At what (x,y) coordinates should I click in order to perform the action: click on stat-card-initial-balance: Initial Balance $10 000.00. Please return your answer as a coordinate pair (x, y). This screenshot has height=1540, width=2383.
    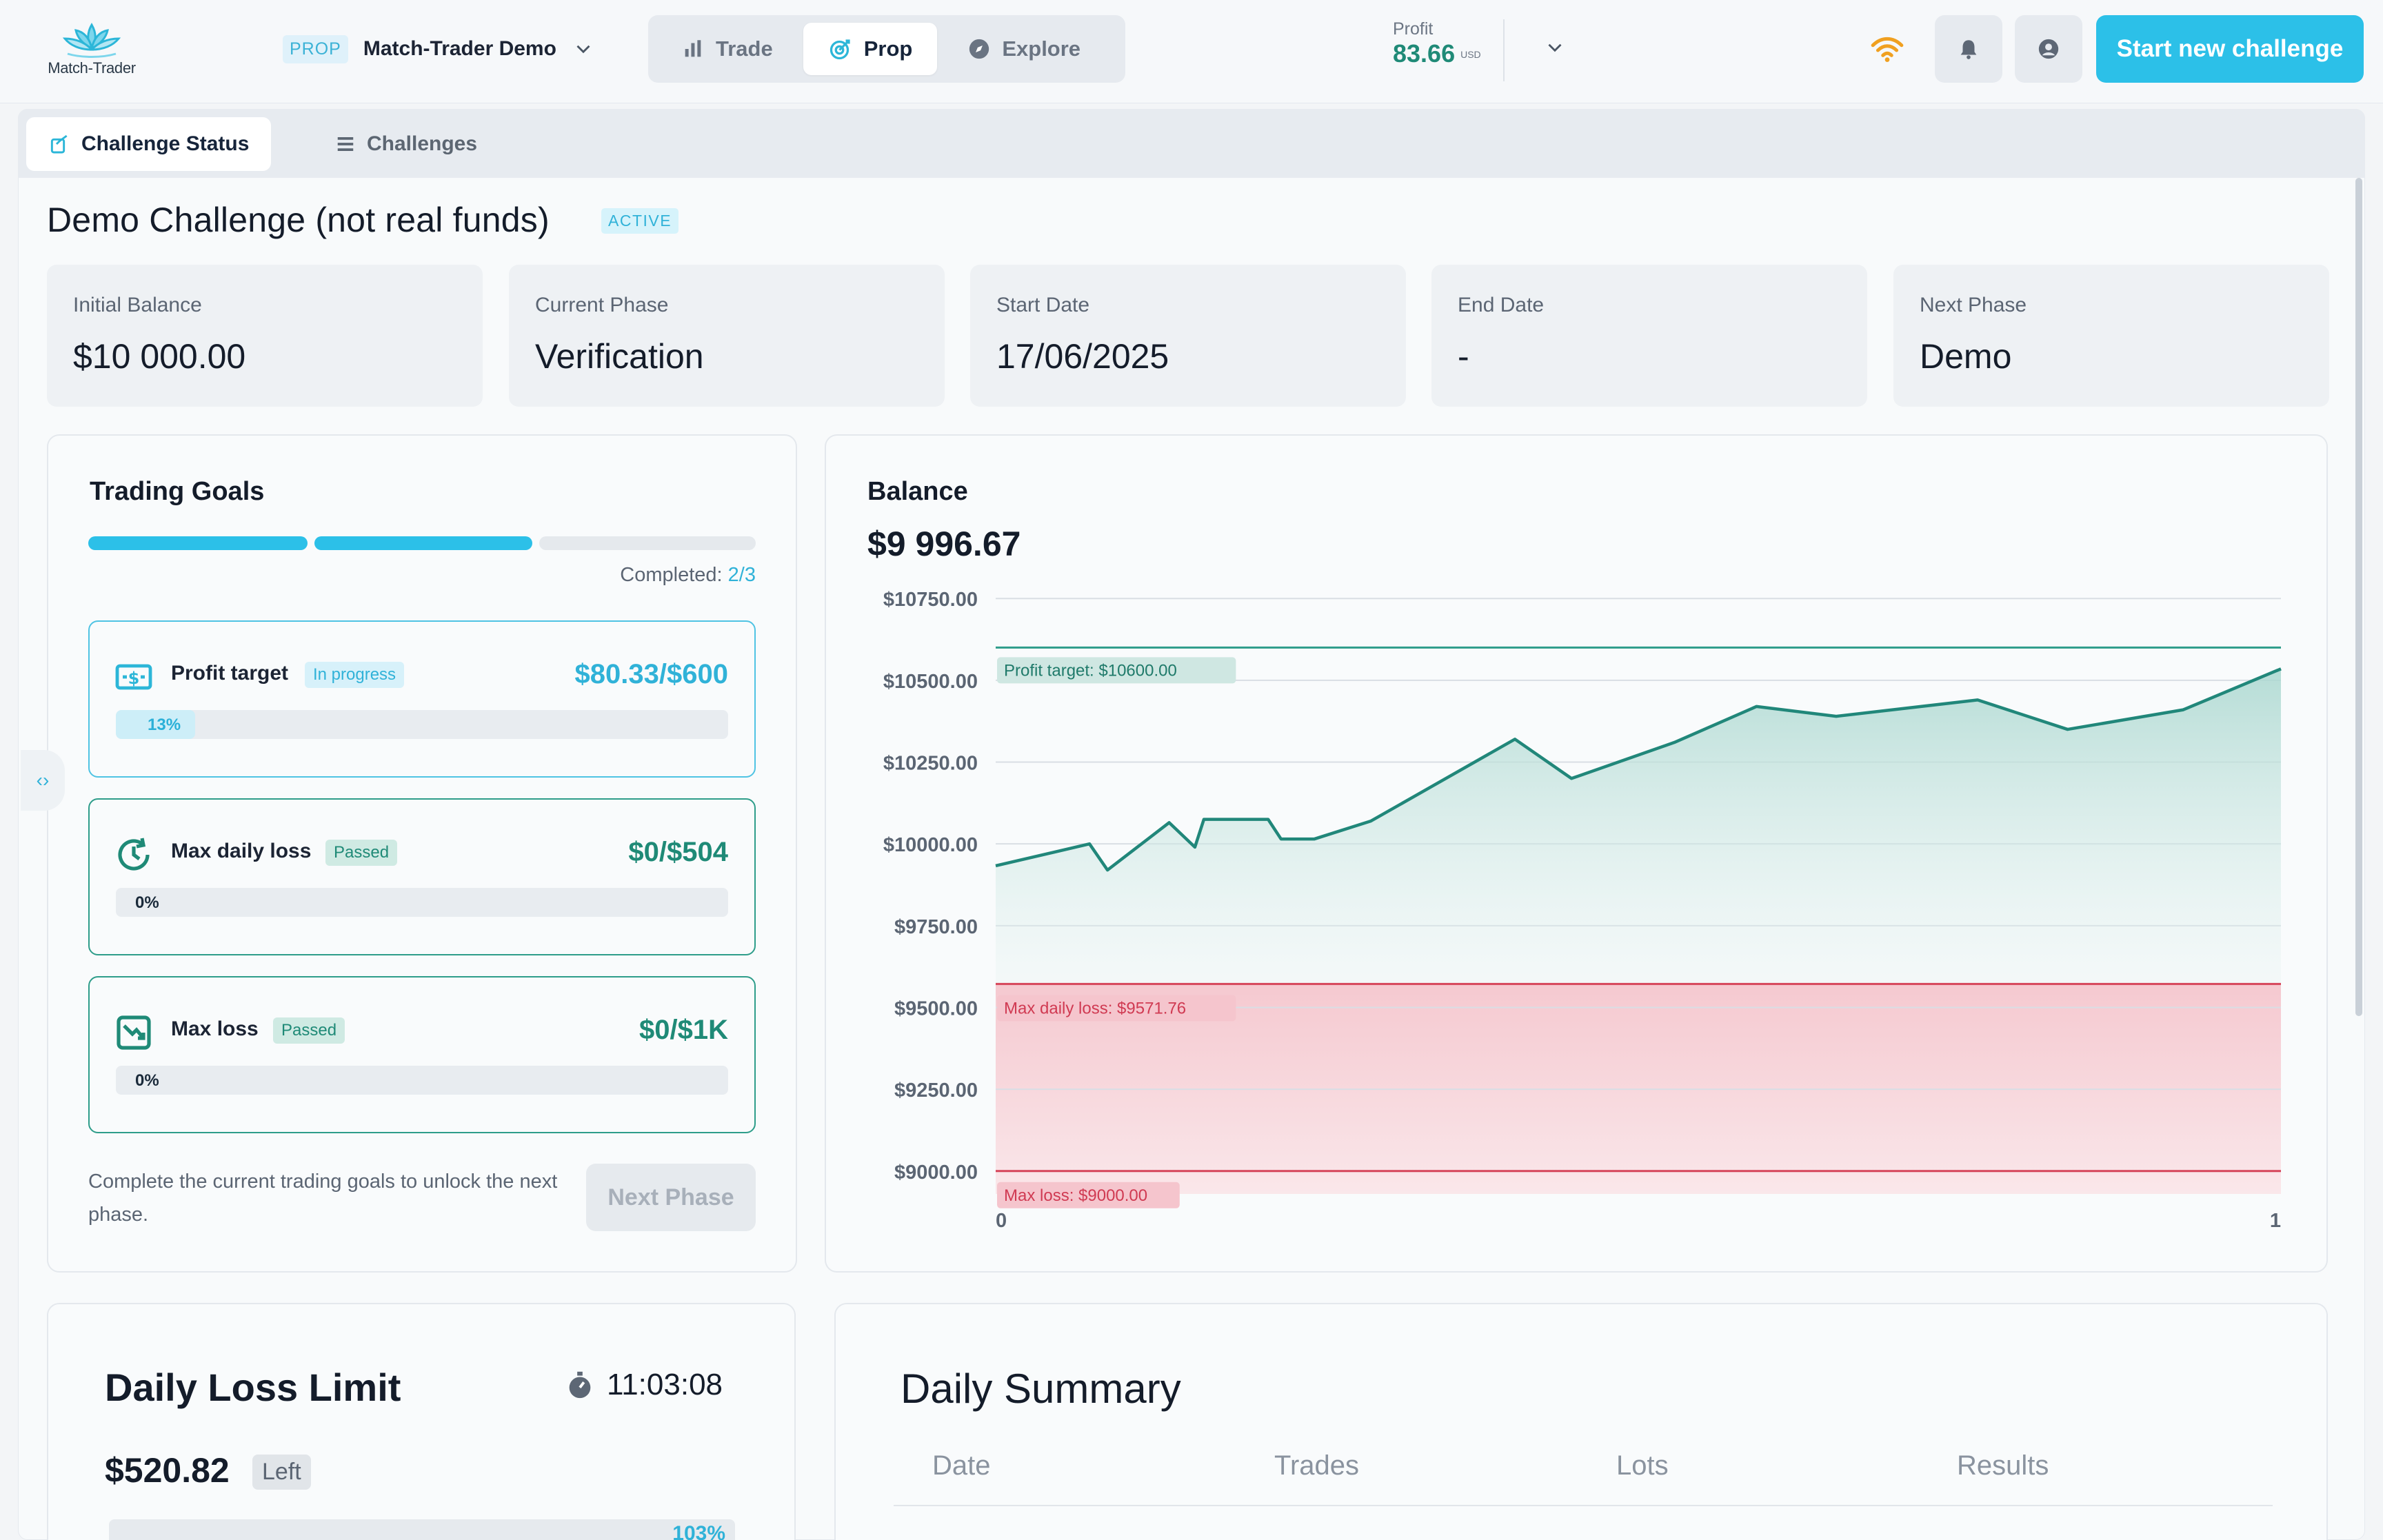
    Looking at the image, I should click on (265, 336).